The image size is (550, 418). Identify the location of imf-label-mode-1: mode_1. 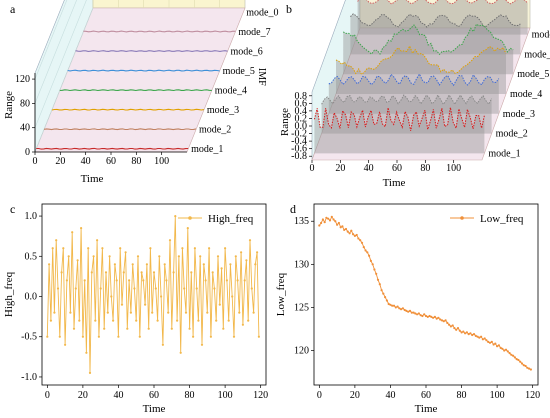
(504, 153).